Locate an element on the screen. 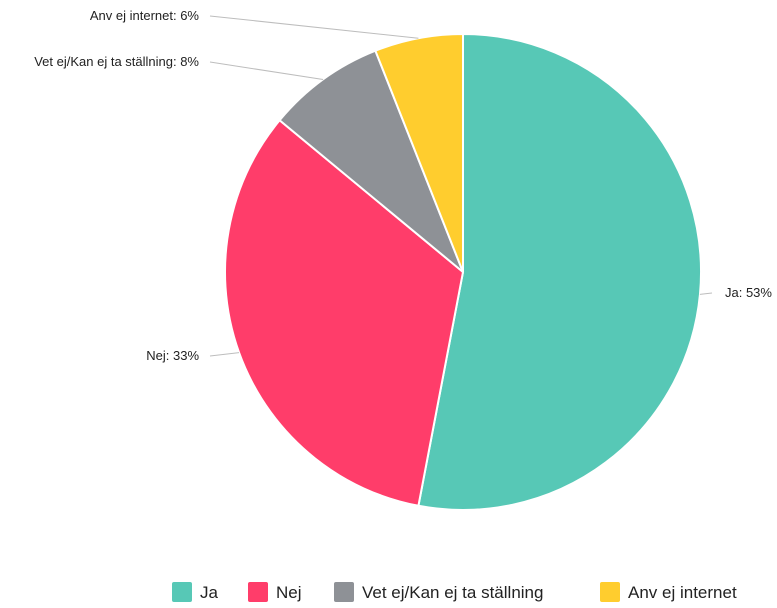 This screenshot has width=777, height=608. legend-label-anv-ej-internet: Anv ej internet is located at coordinates (682, 592).